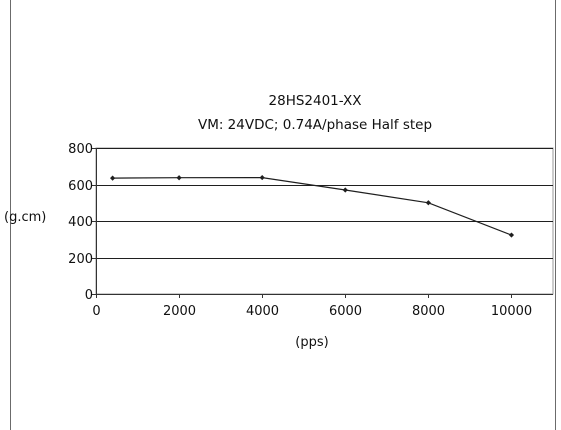 This screenshot has height=430, width=561. I want to click on x-tick-label-2000: 2000, so click(179, 311).